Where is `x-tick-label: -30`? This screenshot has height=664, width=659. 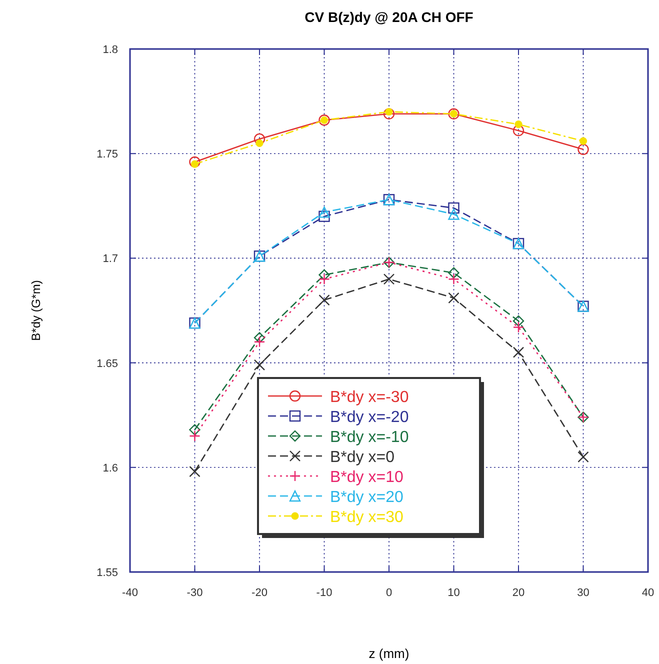 x-tick-label: -30 is located at coordinates (194, 593).